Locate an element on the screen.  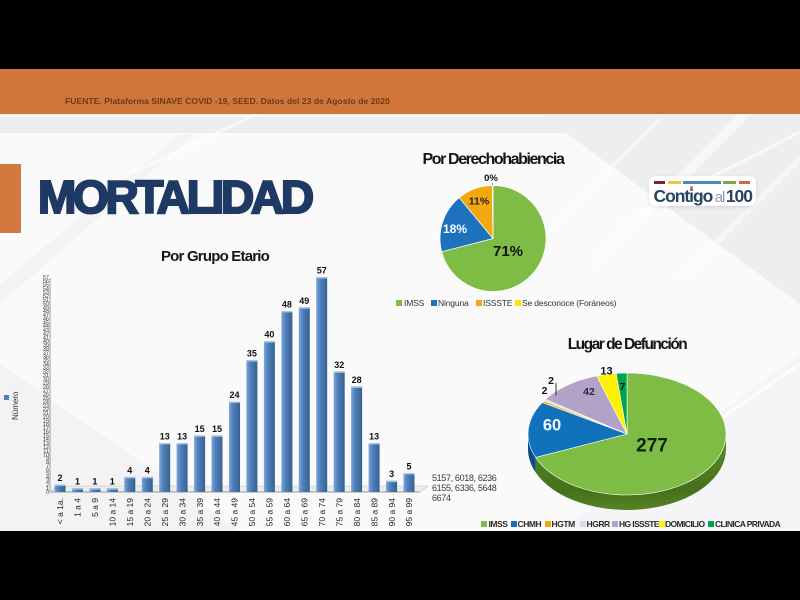
svg-text: 38 is located at coordinates (46, 350).